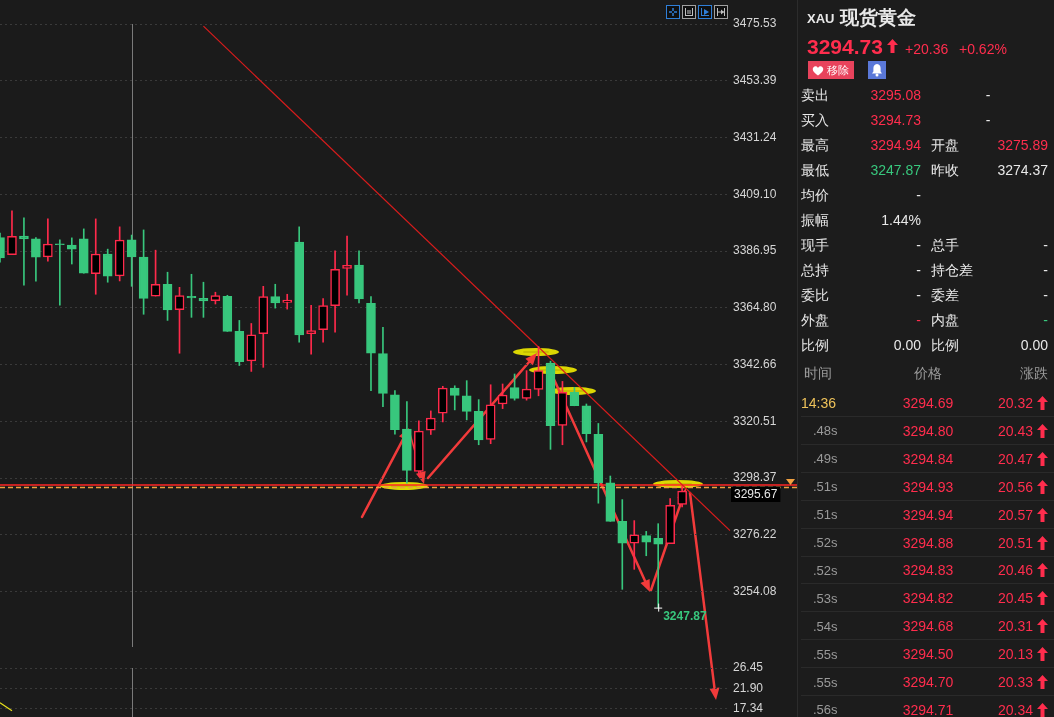 The width and height of the screenshot is (1054, 717). I want to click on text: 20.34, so click(1015, 708).